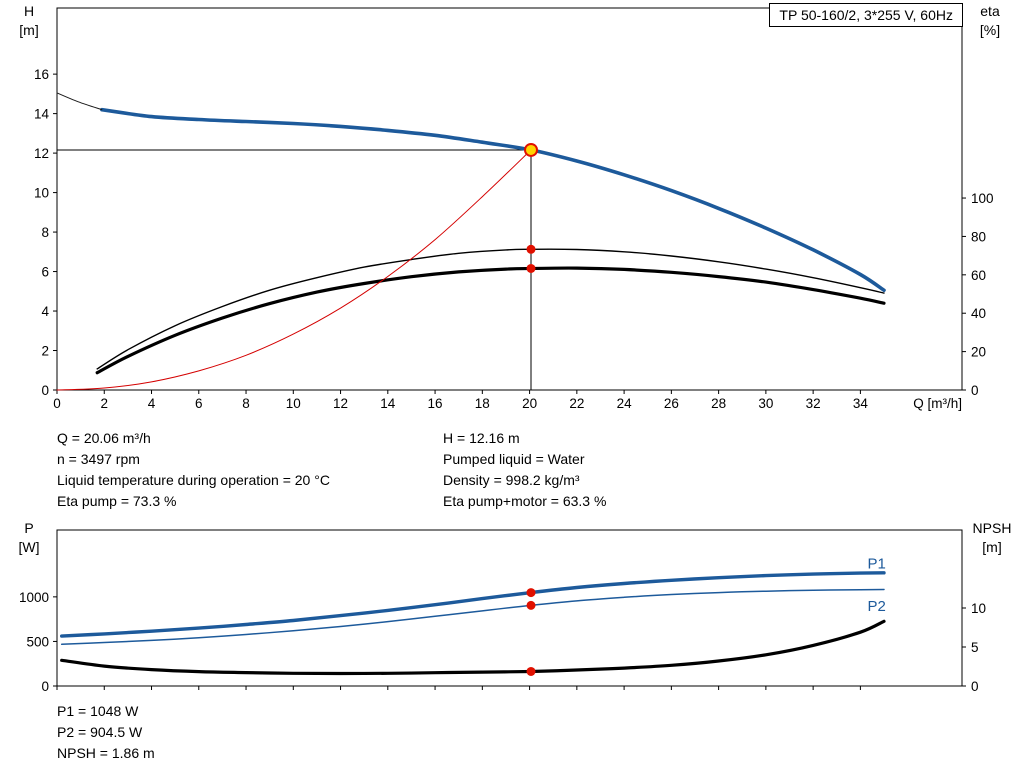 The height and width of the screenshot is (781, 1024). Describe the element at coordinates (990, 11) in the screenshot. I see `eta-axis-name: eta` at that location.